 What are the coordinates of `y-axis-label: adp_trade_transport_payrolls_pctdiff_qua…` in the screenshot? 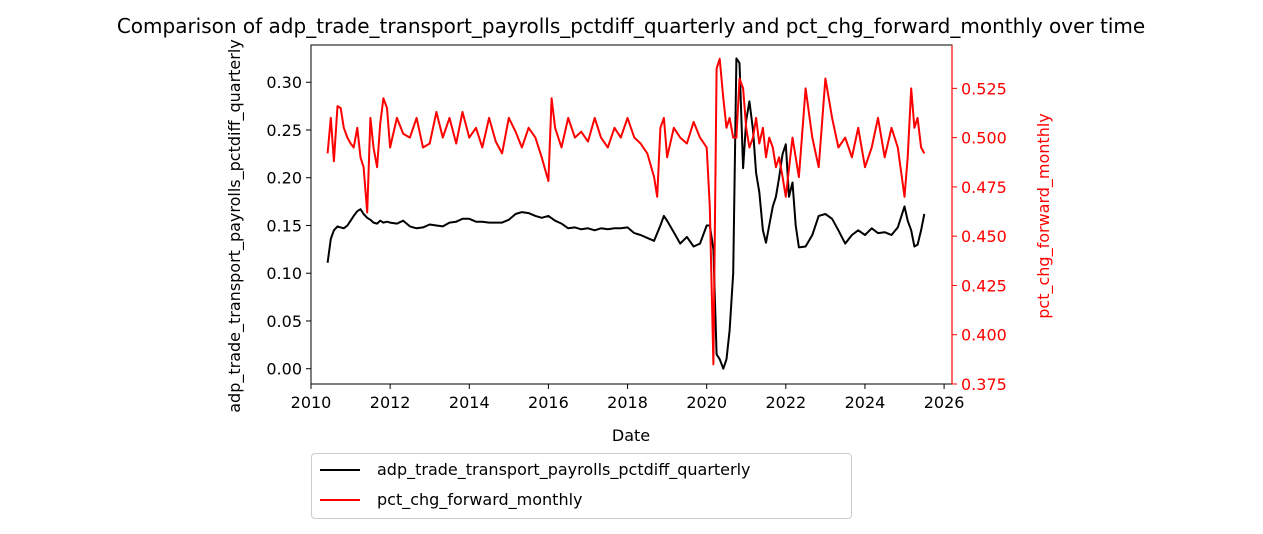 It's located at (235, 226).